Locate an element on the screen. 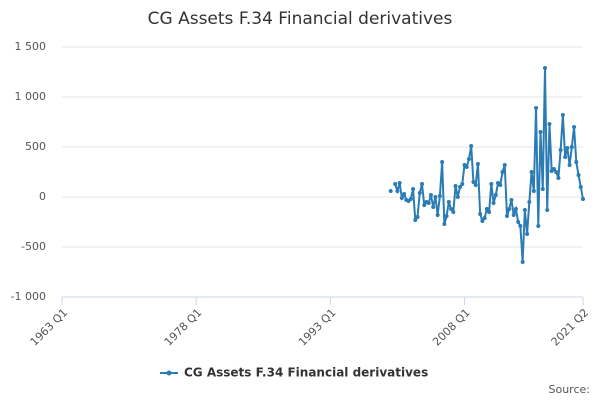 The image size is (600, 400). y-tick-label: 1 500 is located at coordinates (31, 46).